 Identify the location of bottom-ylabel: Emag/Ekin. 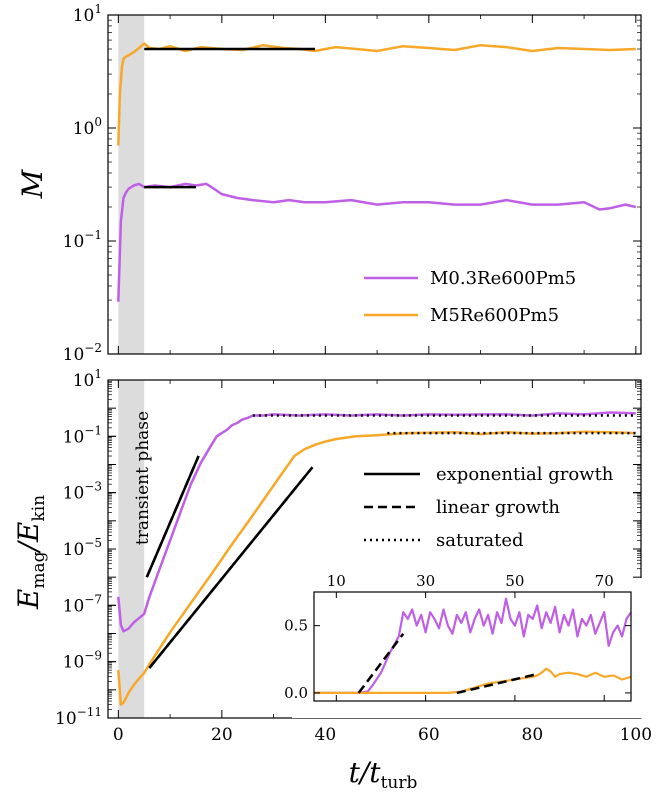
(30, 552).